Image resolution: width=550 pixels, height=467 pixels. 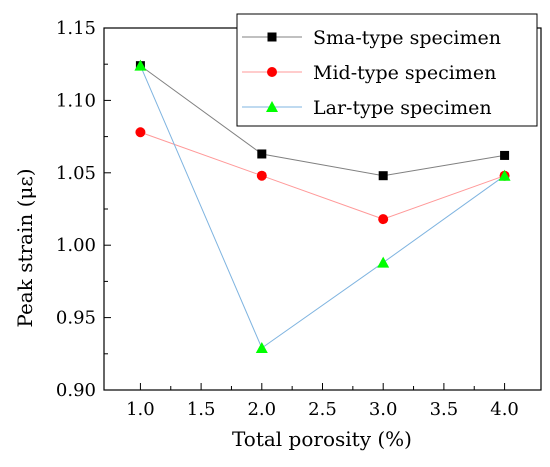 What do you see at coordinates (504, 409) in the screenshot?
I see `x-tick-label: 4.0` at bounding box center [504, 409].